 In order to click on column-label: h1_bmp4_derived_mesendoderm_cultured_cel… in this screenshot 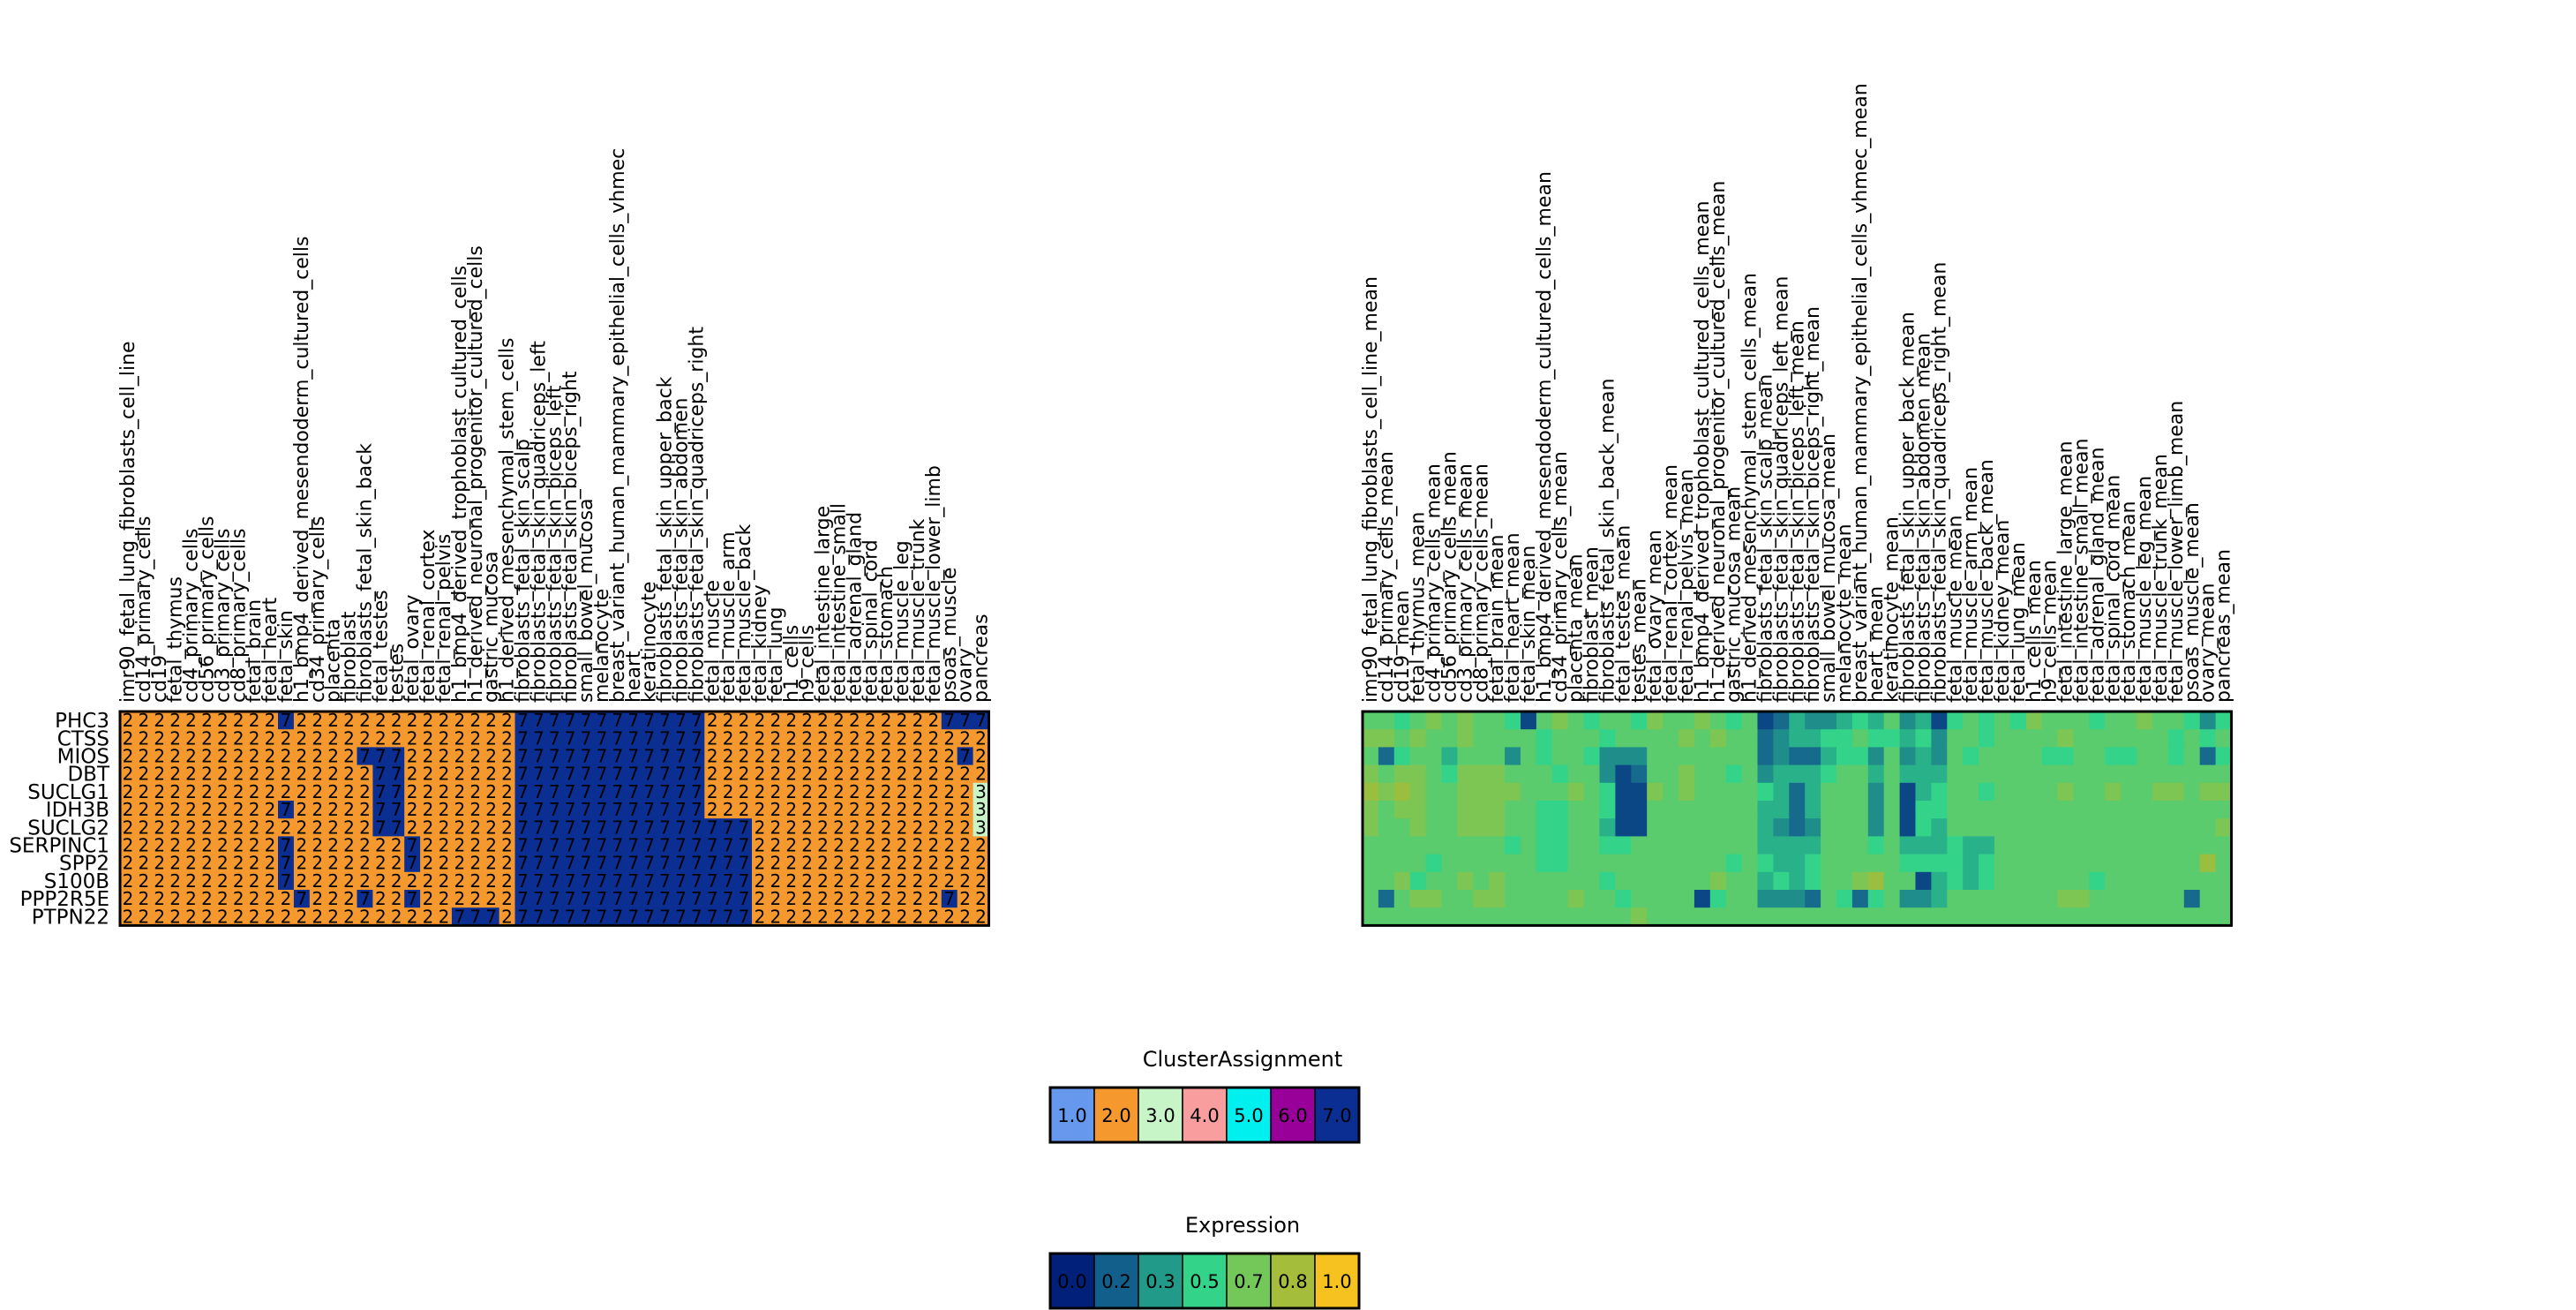, I will do `click(1545, 437)`.